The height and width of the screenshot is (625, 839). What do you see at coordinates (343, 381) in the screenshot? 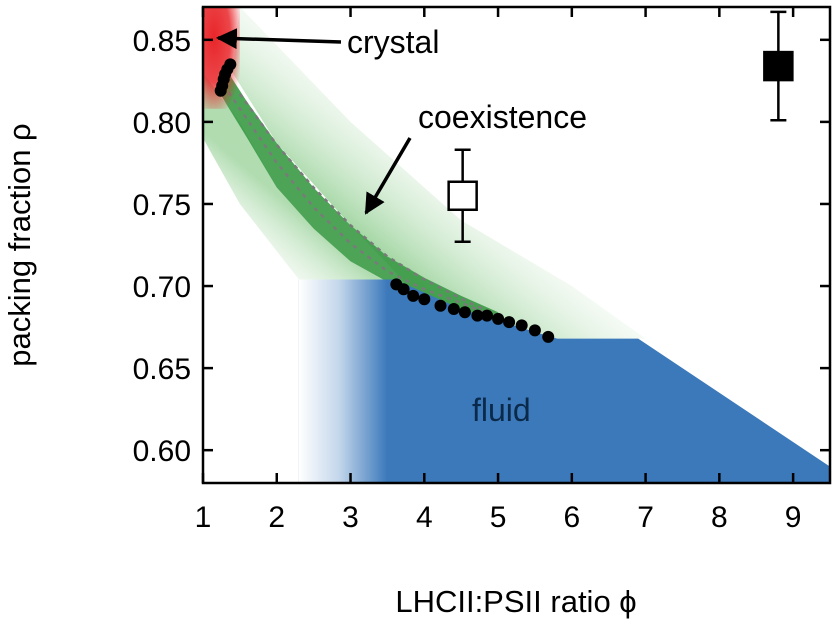
I see `fluid-region-fade` at bounding box center [343, 381].